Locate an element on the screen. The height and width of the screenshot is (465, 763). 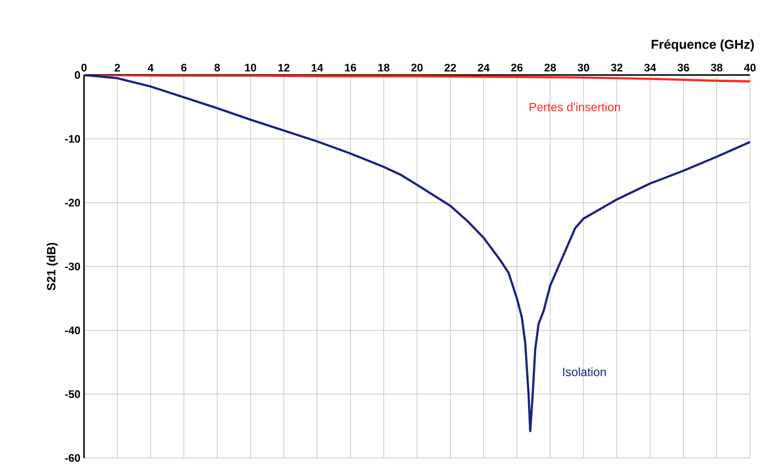
x-tick-label: 0 is located at coordinates (84, 68).